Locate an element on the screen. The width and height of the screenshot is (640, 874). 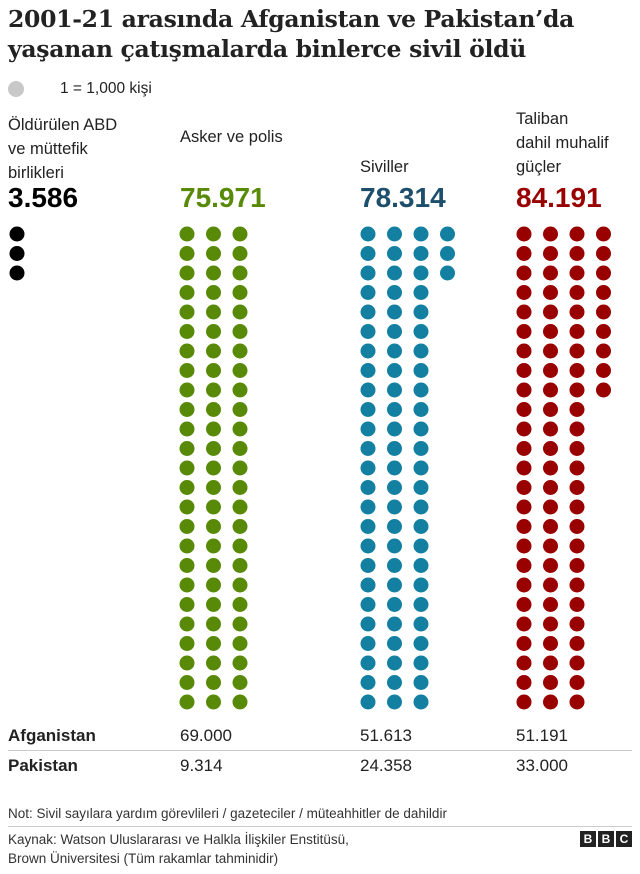
legend: 1 = 1,000 kişi is located at coordinates (80, 89).